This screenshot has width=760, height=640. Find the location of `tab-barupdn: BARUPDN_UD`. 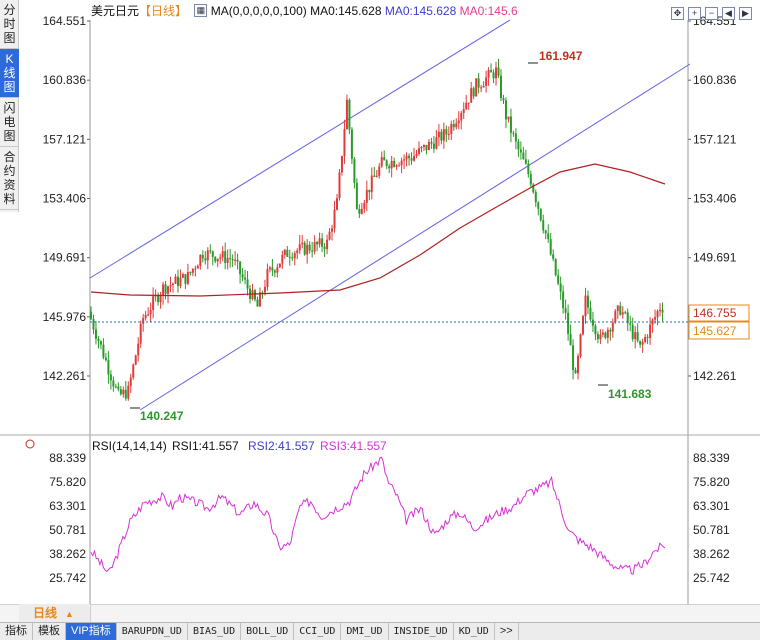

tab-barupdn: BARUPDN_UD is located at coordinates (152, 631).